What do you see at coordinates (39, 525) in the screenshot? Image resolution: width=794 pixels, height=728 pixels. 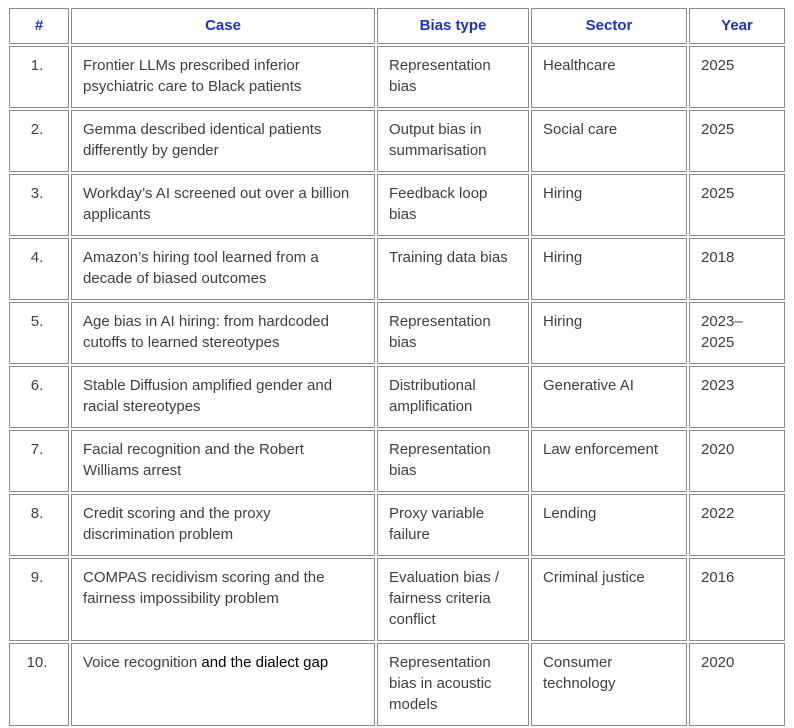 I see `cell-row-number: 8.` at bounding box center [39, 525].